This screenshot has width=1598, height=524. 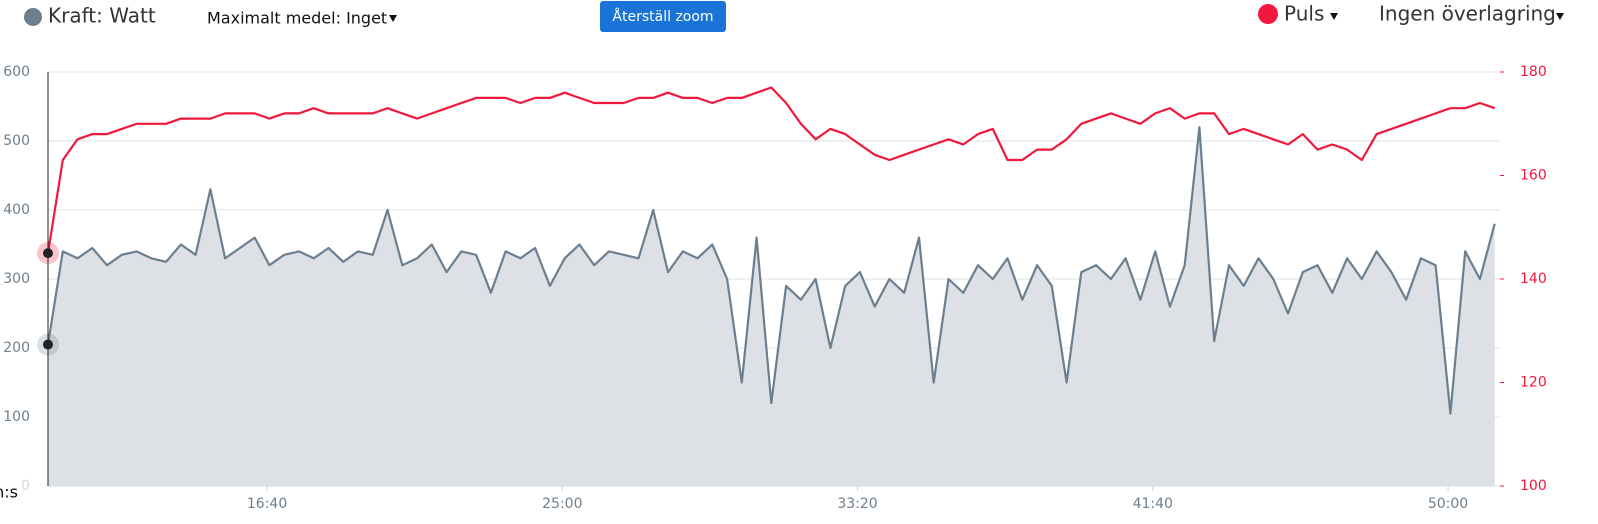 I want to click on reset-zoom-label: Återställ zoom, so click(x=662, y=16).